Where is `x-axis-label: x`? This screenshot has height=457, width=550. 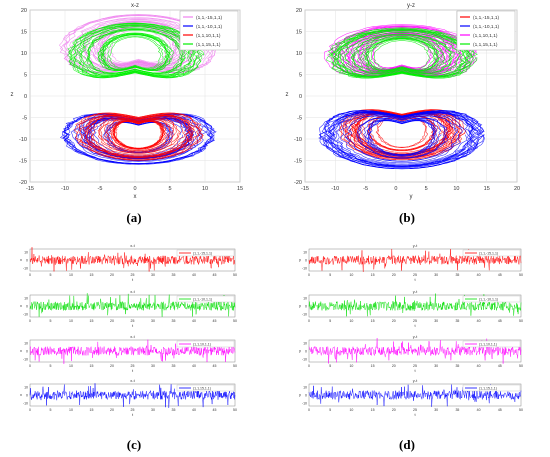 x-axis-label: x is located at coordinates (135, 197).